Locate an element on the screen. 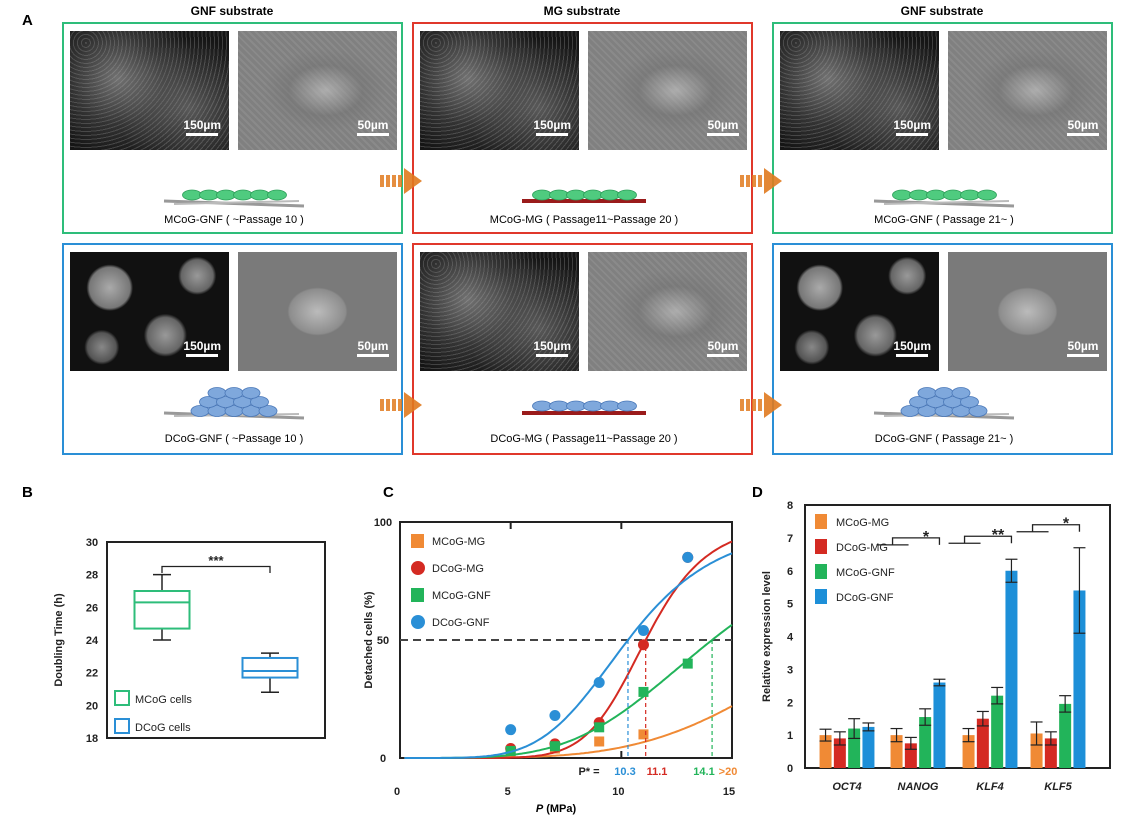  y-tick-label: 20 is located at coordinates (92, 706).